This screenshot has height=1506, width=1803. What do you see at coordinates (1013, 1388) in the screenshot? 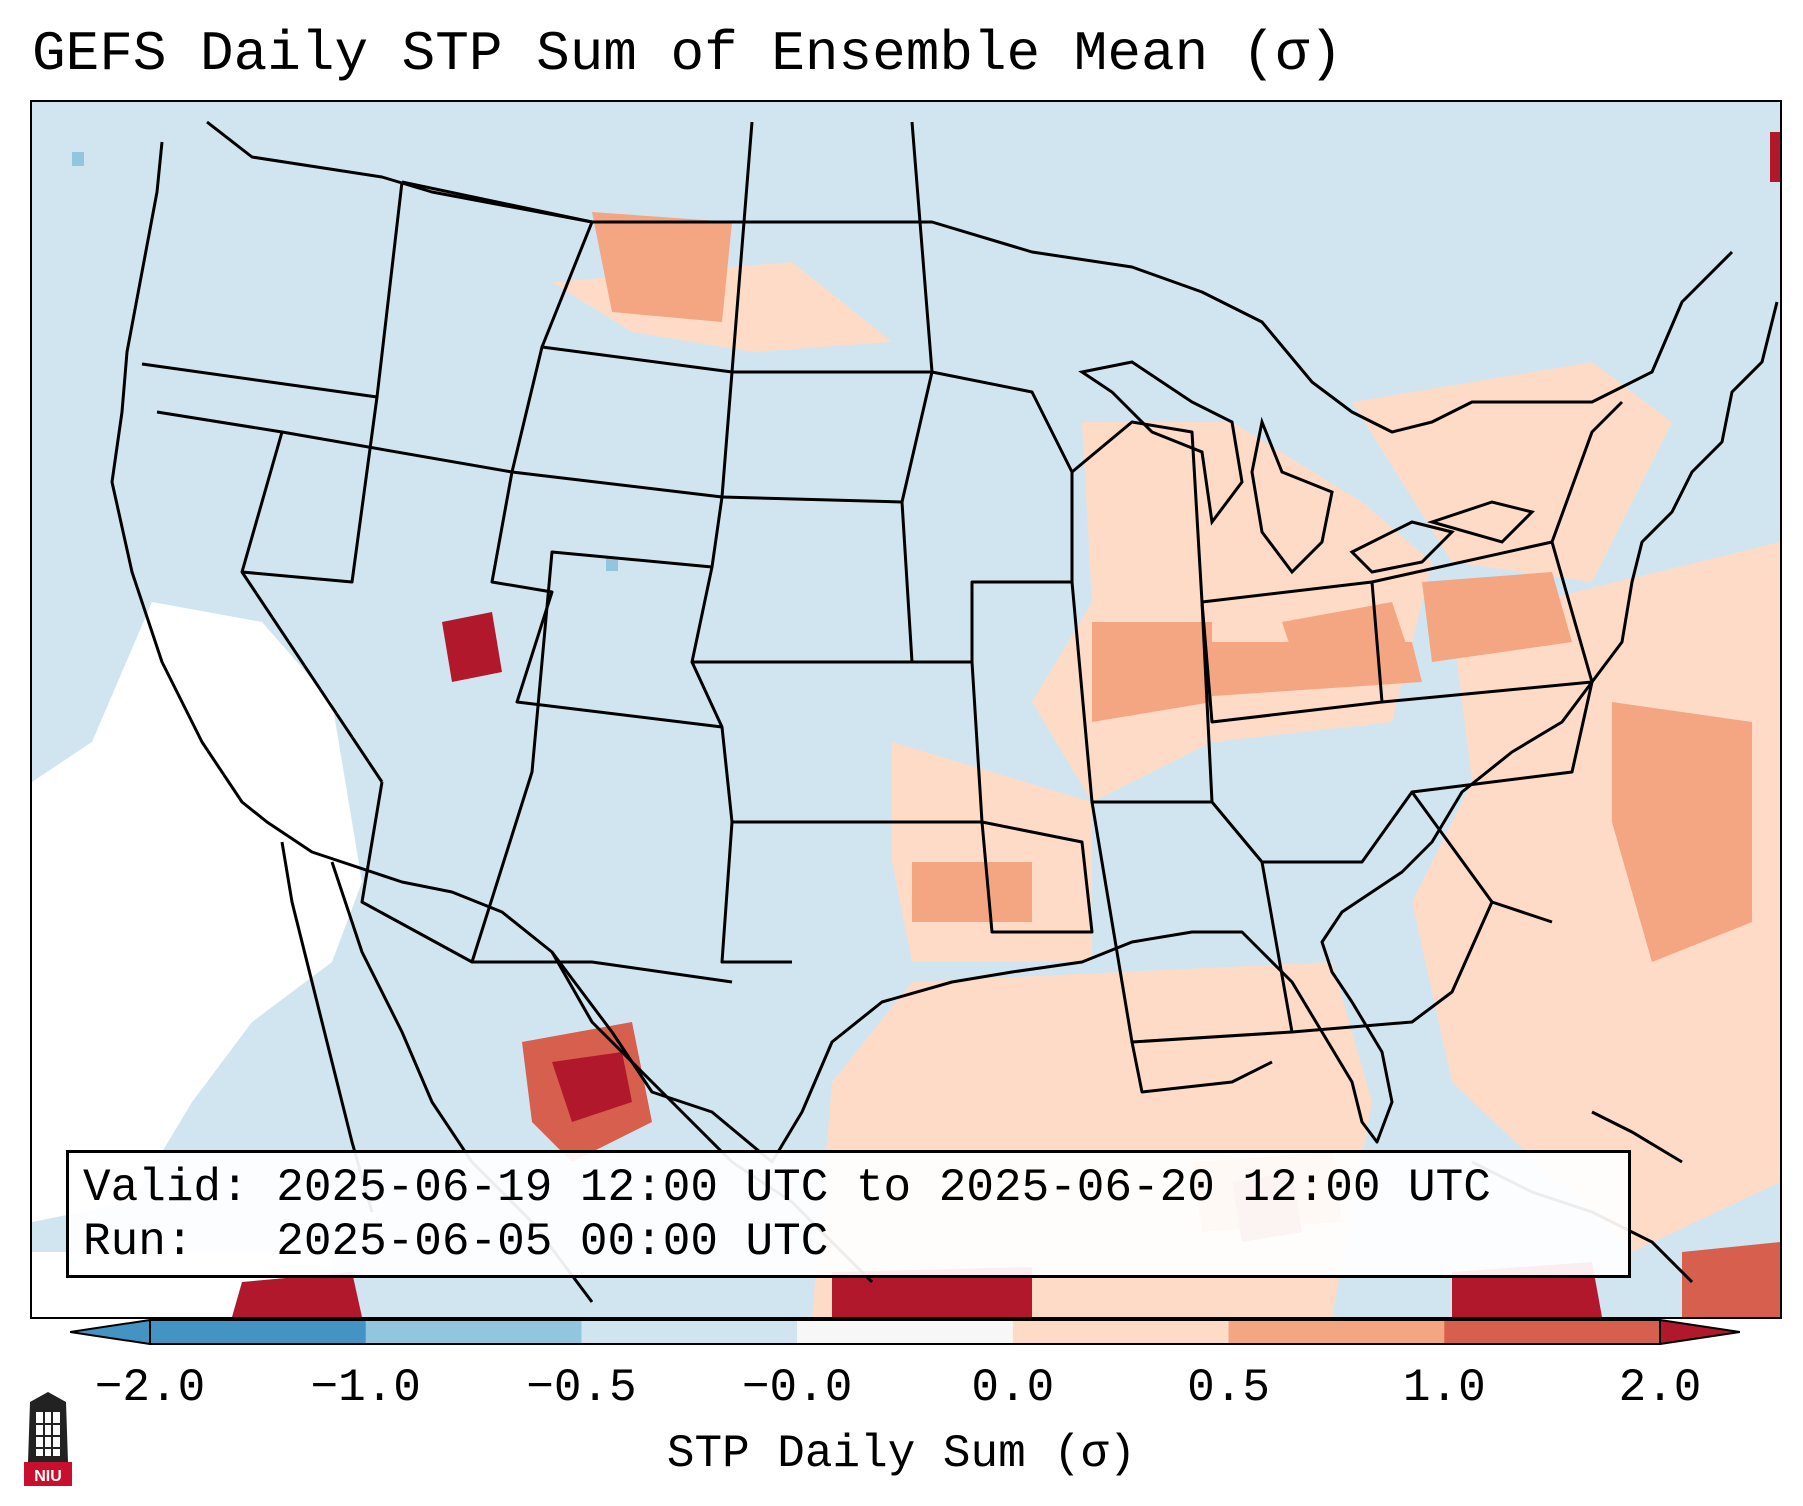
I see `colorbar-tick-label: 0.0` at bounding box center [1013, 1388].